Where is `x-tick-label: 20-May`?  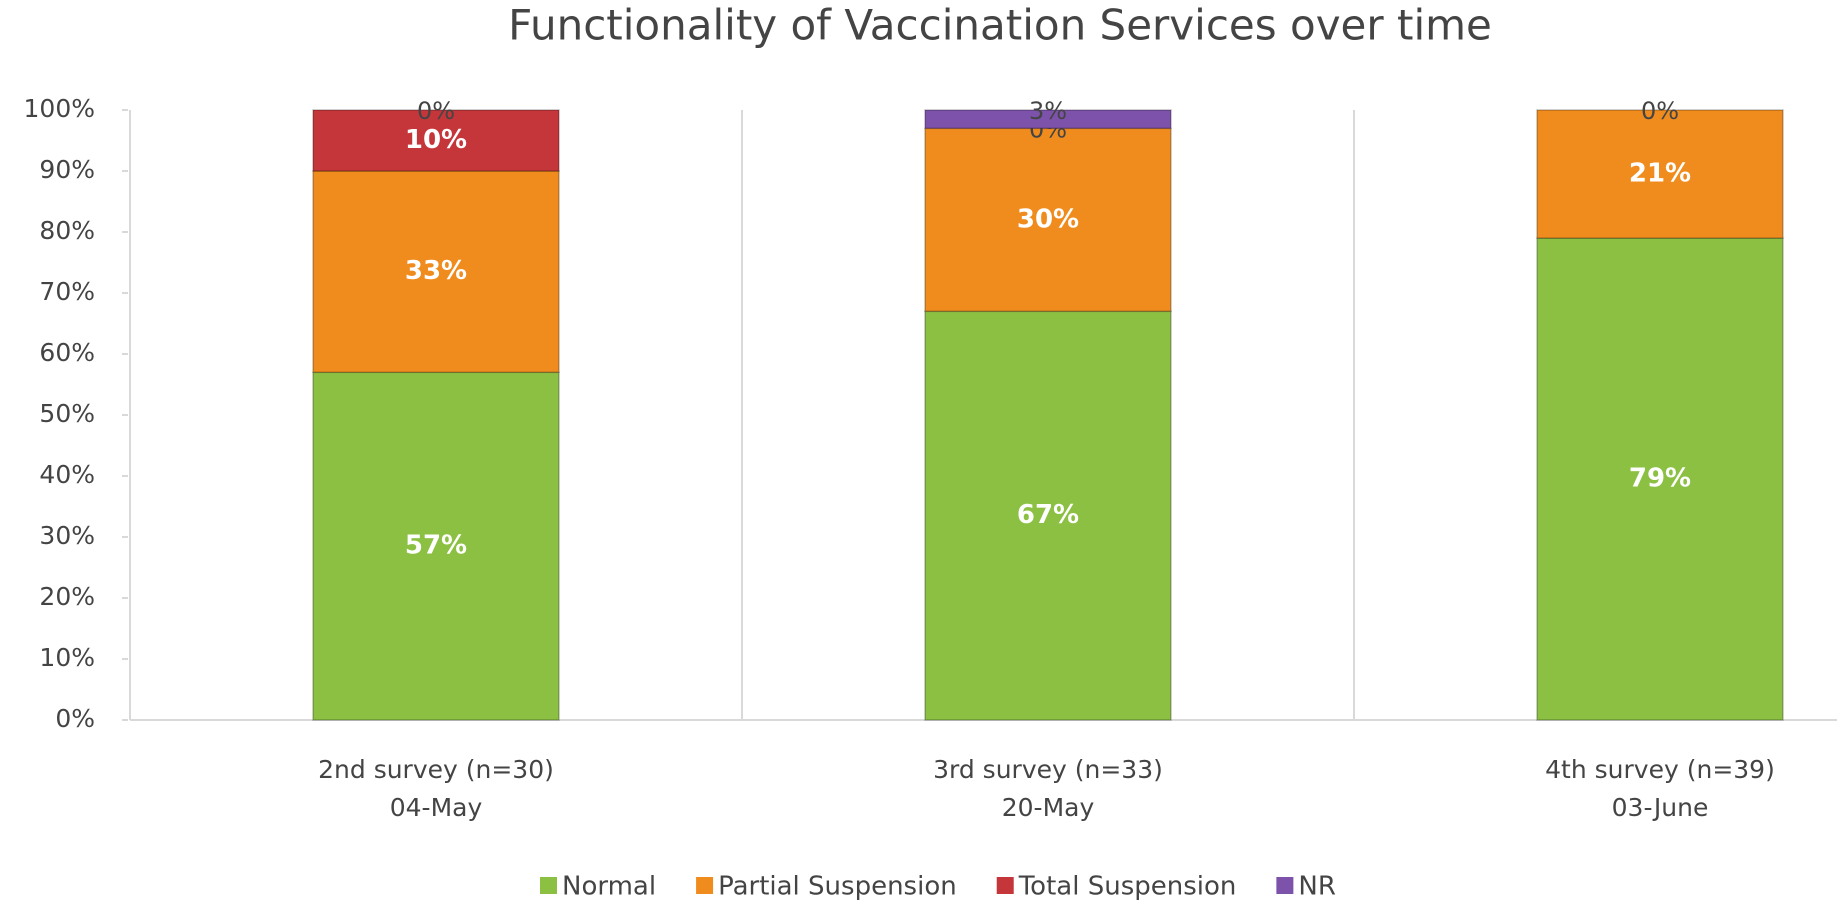
x-tick-label: 20-May is located at coordinates (1048, 807).